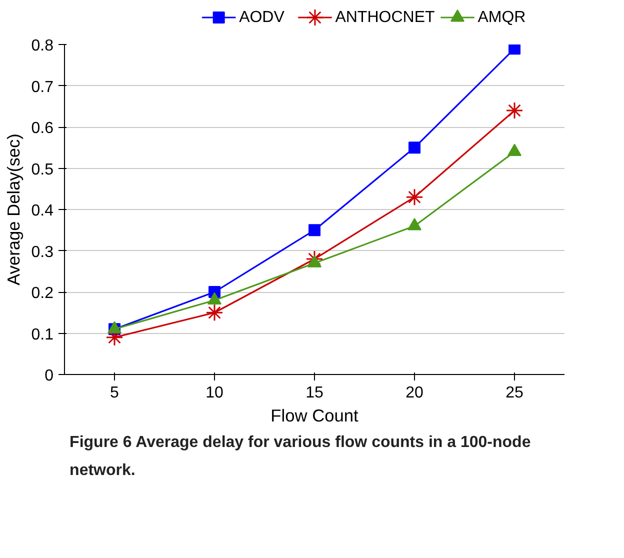  Describe the element at coordinates (42, 335) in the screenshot. I see `y-tick-label: 0.1` at that location.